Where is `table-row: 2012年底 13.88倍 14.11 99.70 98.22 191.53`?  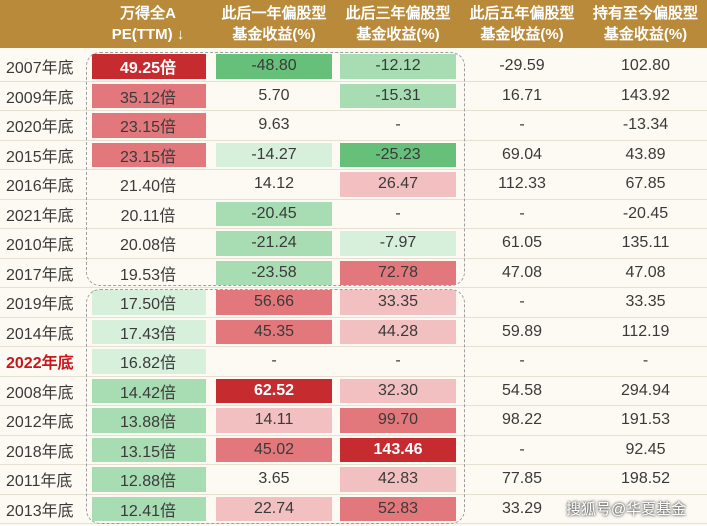 table-row: 2012年底 13.88倍 14.11 99.70 98.22 191.53 is located at coordinates (353, 421).